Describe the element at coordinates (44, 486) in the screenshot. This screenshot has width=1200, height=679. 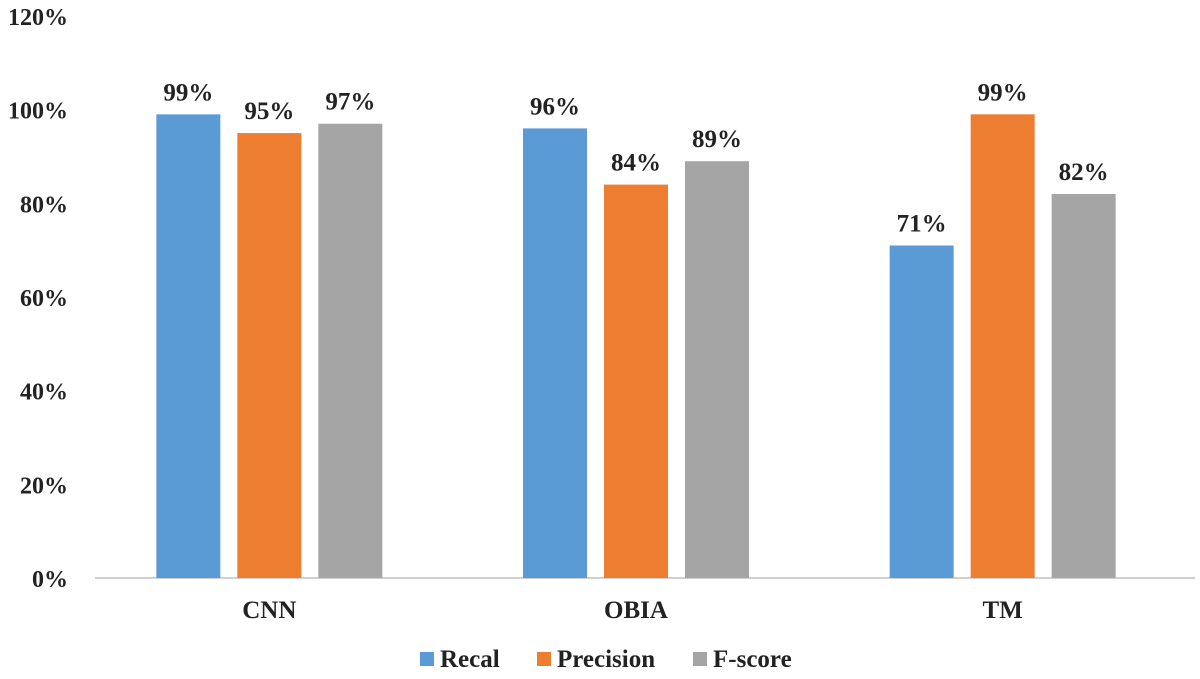
I see `y-tick-label: 20%` at that location.